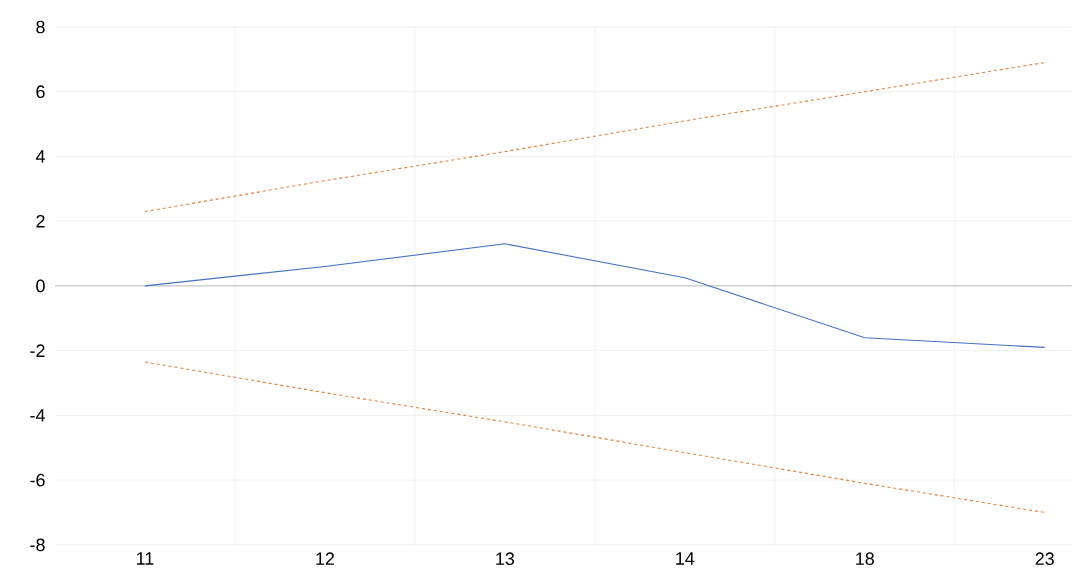 Image resolution: width=1072 pixels, height=588 pixels. What do you see at coordinates (40, 27) in the screenshot?
I see `y-tick-label: 8` at bounding box center [40, 27].